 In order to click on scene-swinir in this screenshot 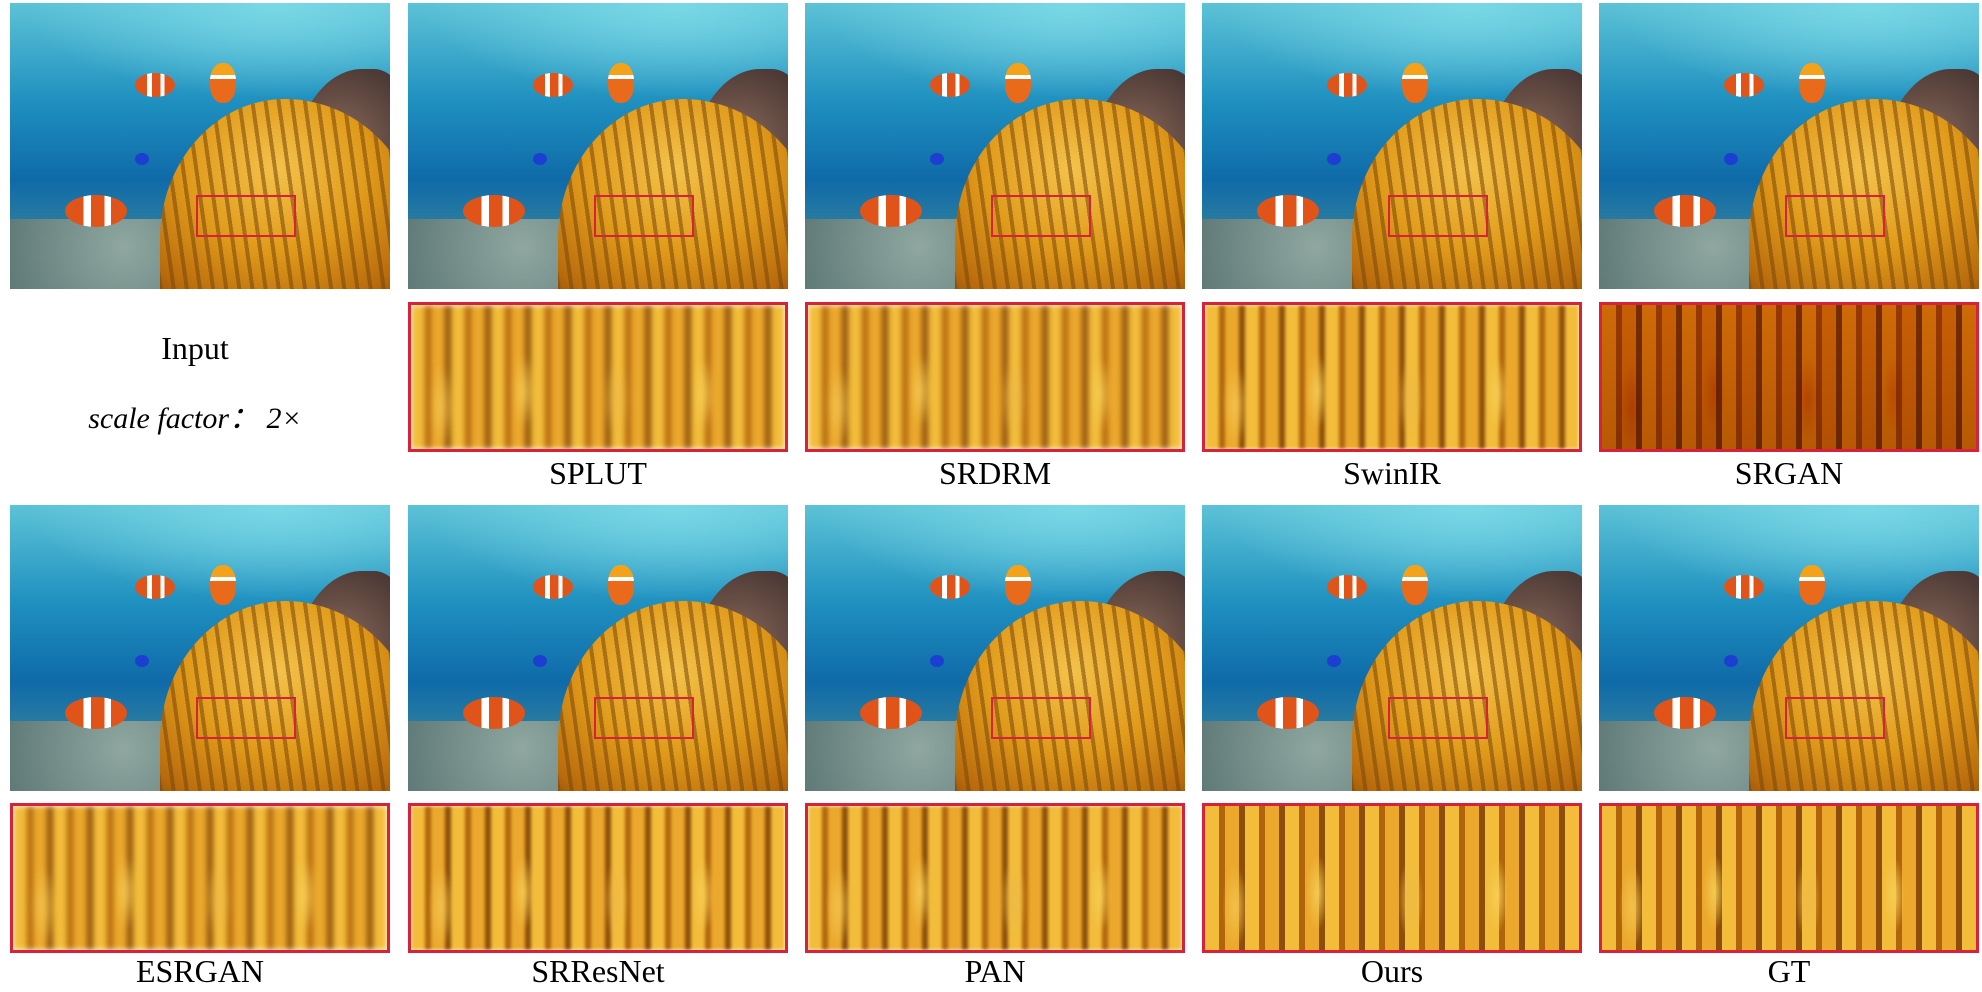, I will do `click(1392, 146)`.